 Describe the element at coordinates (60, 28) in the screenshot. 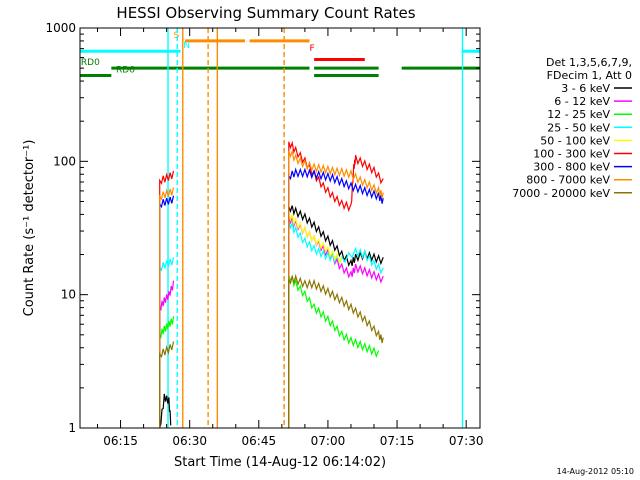

I see `y-tick-label-3: 1000` at that location.